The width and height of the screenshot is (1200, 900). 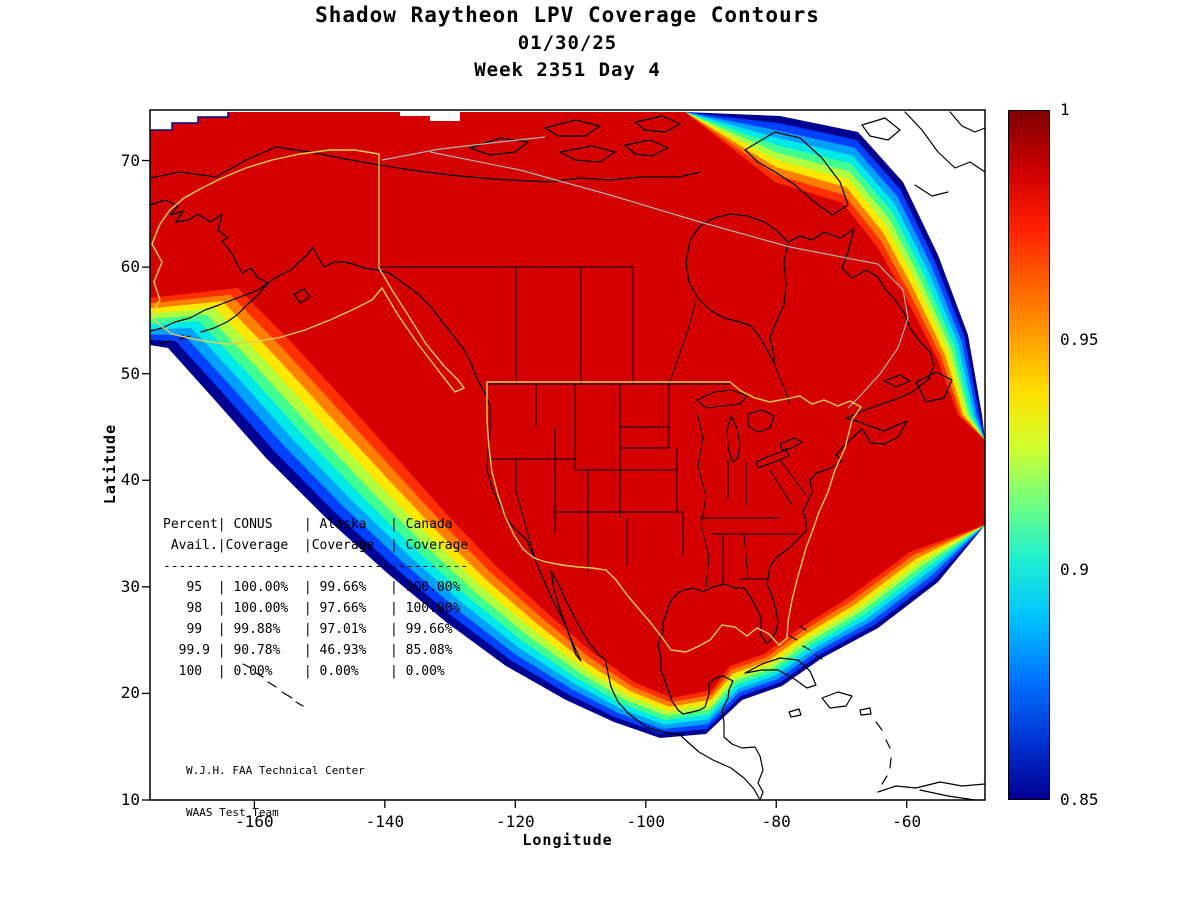 I want to click on lake-huron, so click(x=761, y=421).